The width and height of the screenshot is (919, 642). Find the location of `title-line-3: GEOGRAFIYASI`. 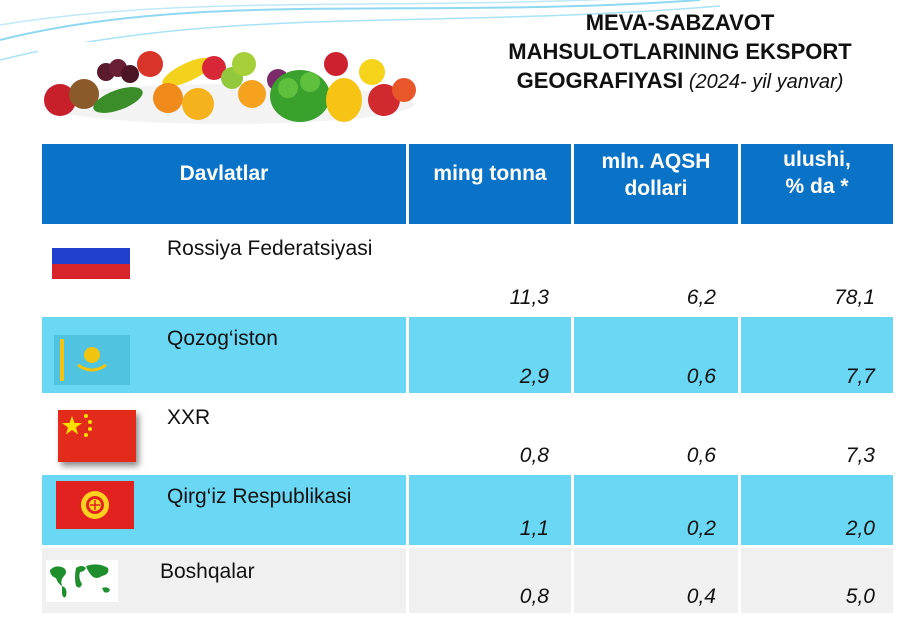

title-line-3: GEOGRAFIYASI is located at coordinates (600, 80).